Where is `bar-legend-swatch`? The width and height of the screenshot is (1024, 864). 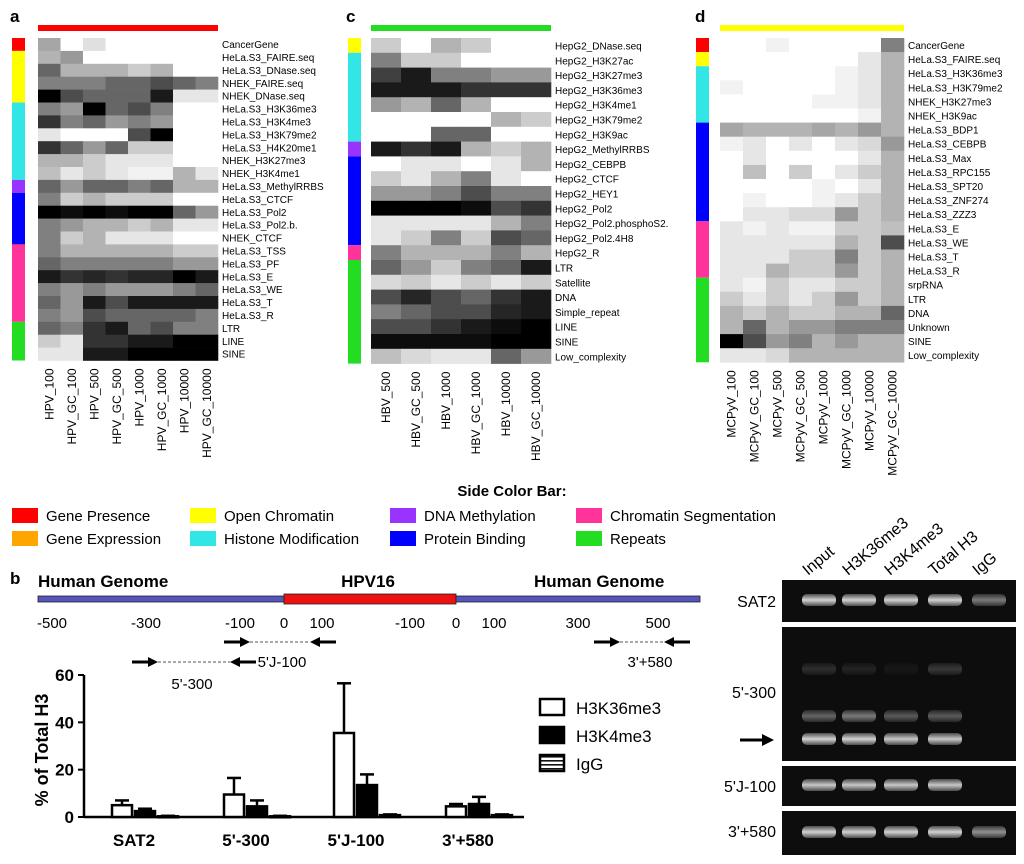
bar-legend-swatch is located at coordinates (552, 707).